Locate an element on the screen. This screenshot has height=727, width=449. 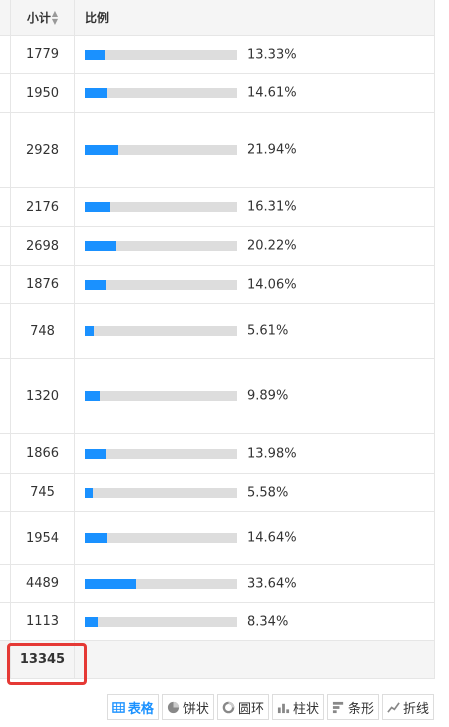
tab-line: 折线 is located at coordinates (407, 707).